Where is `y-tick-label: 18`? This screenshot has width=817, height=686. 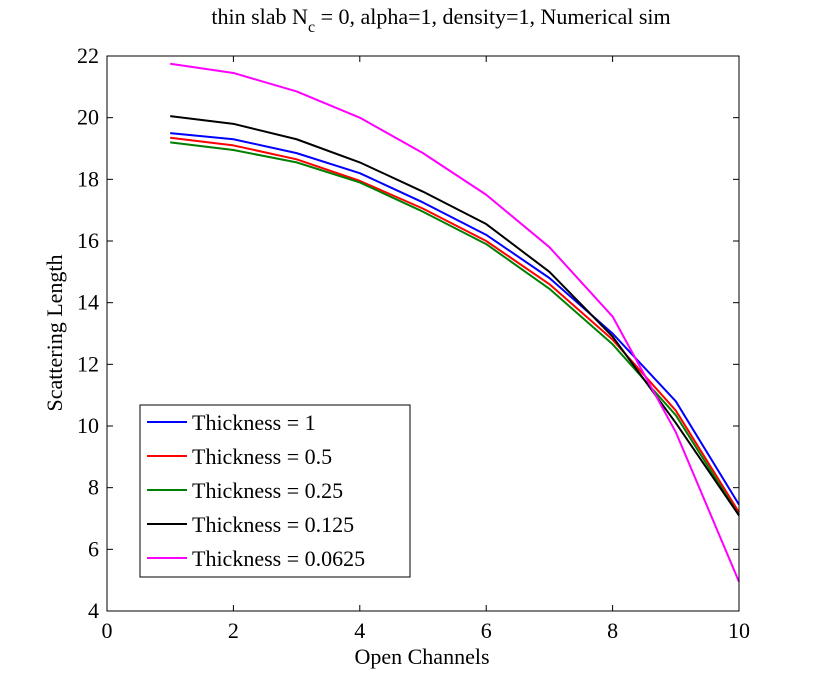 y-tick-label: 18 is located at coordinates (88, 178).